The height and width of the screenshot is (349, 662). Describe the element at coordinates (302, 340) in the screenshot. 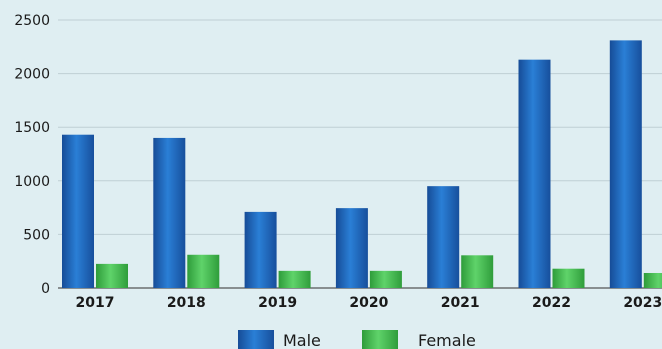

I see `legend-label-male: Male` at that location.